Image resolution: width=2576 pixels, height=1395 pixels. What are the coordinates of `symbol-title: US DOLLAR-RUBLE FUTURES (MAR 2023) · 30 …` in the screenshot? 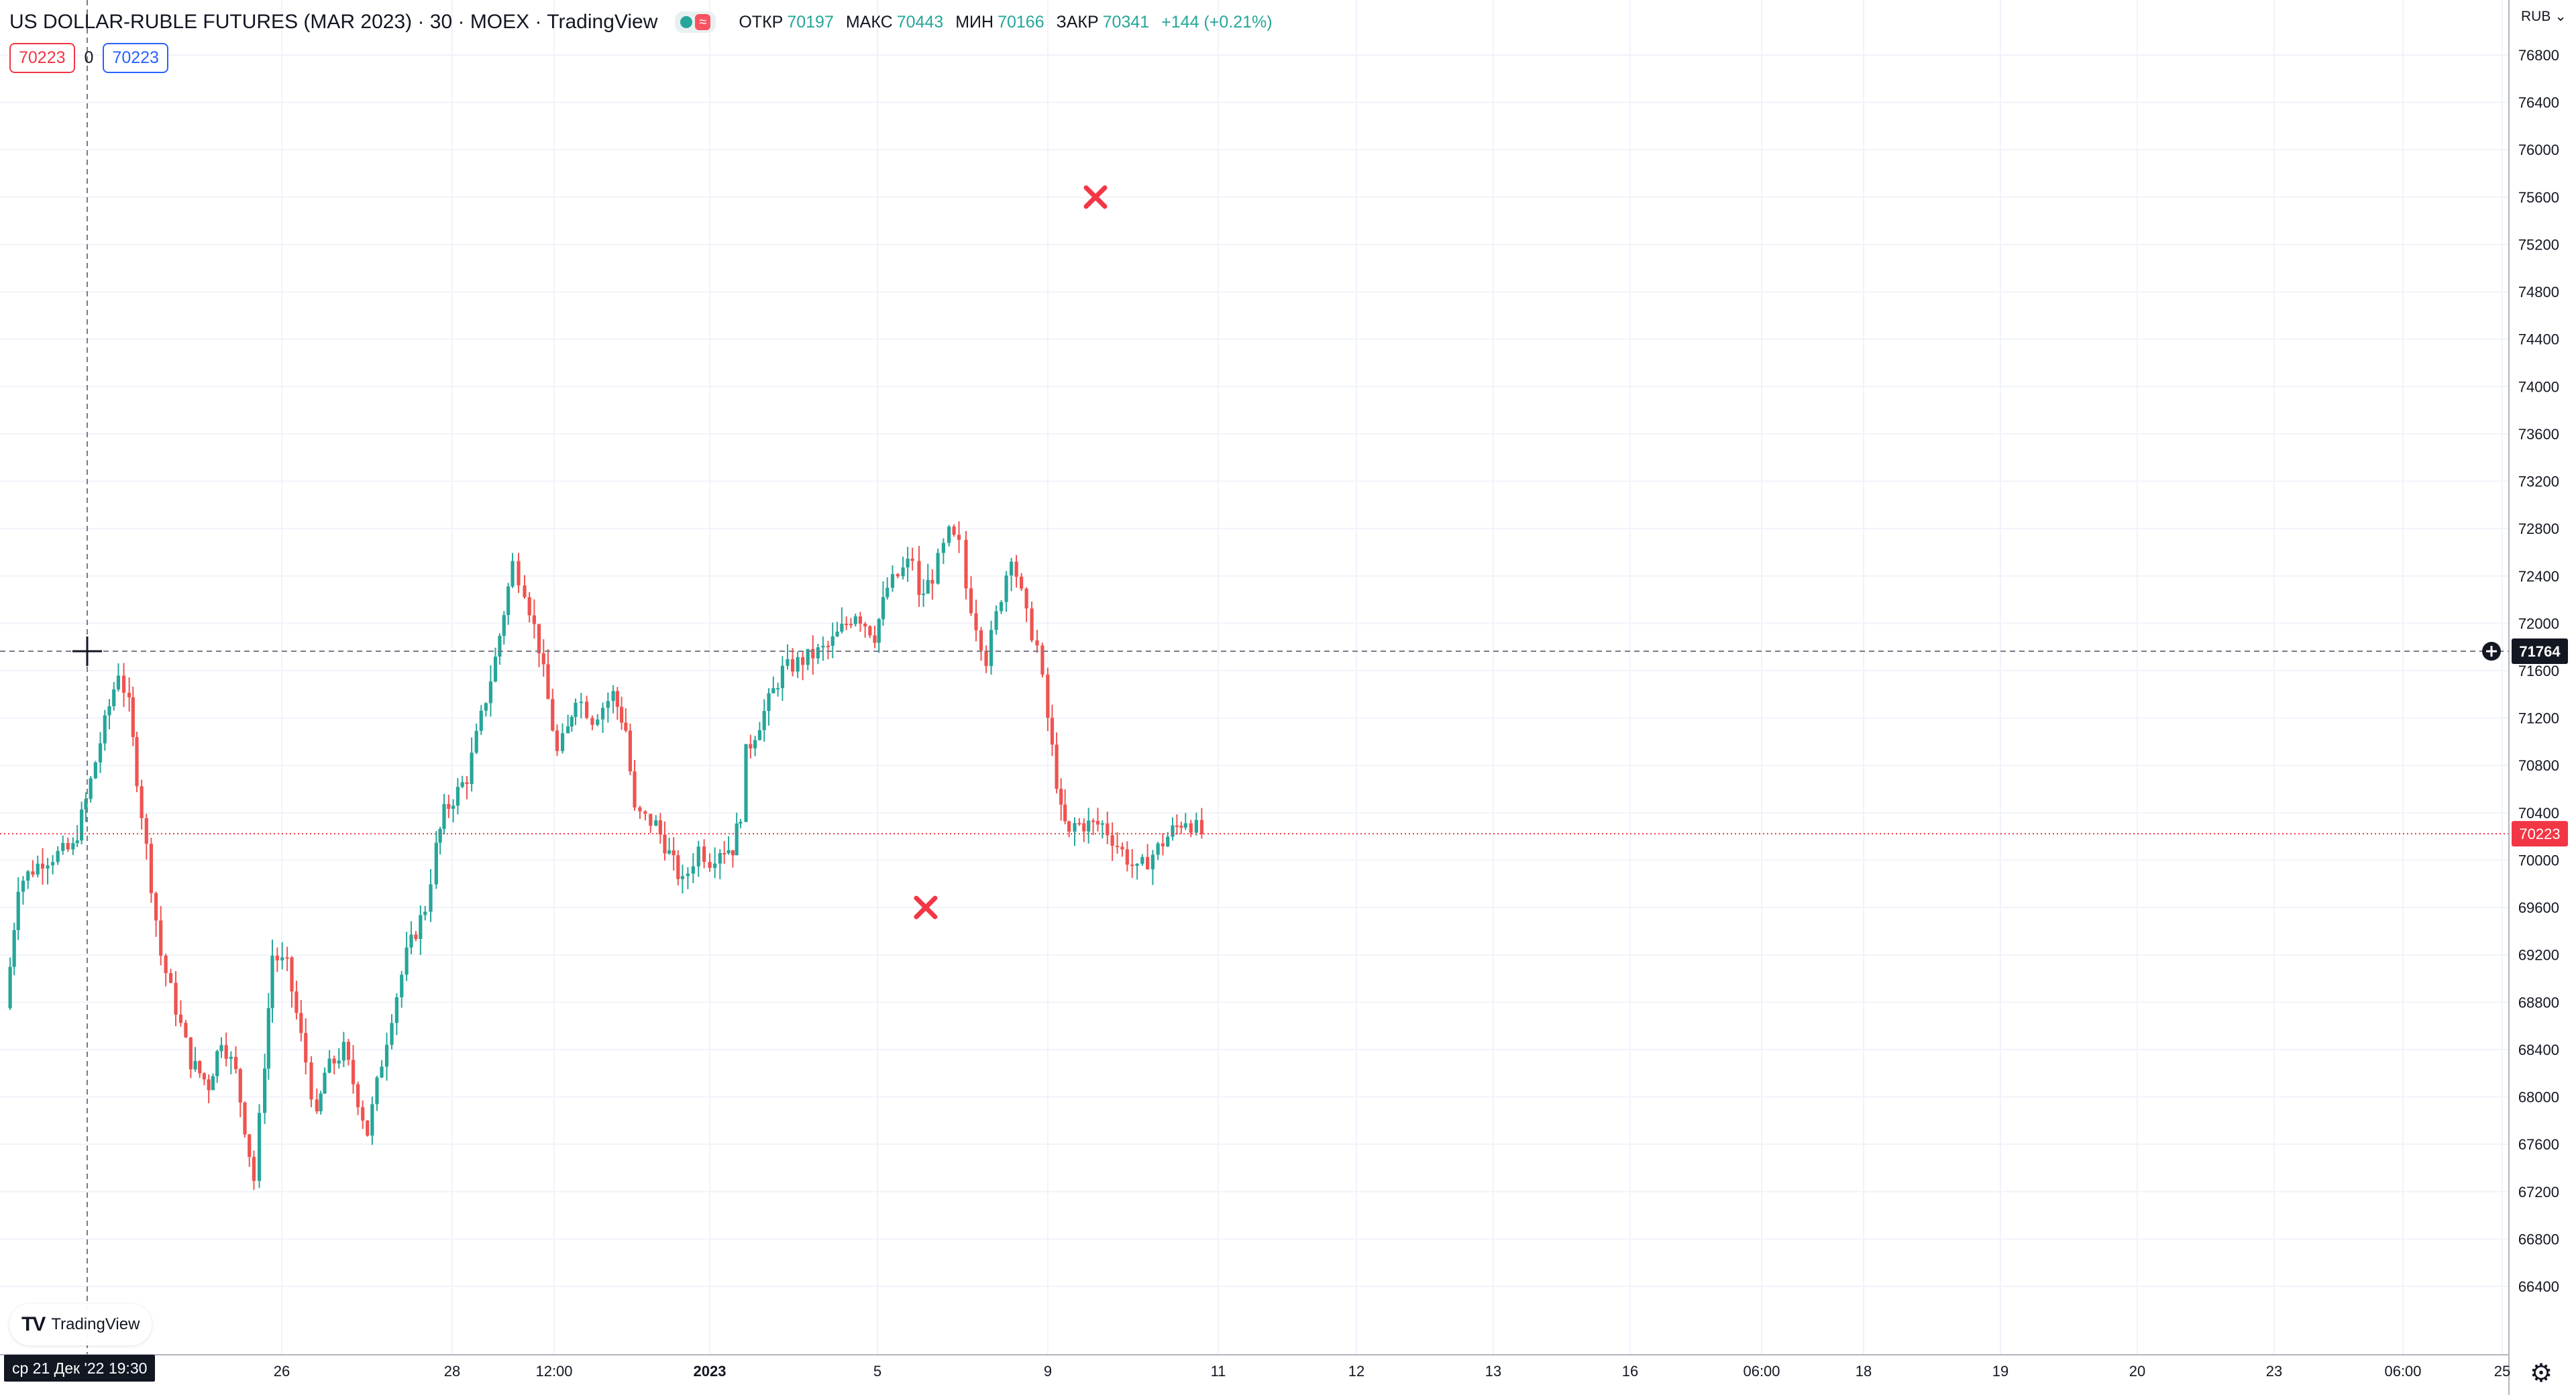 It's located at (333, 22).